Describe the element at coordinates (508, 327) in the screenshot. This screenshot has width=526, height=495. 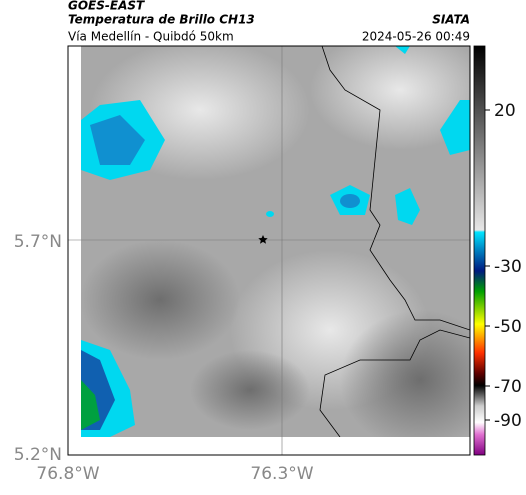
I see `colorbar-tick-label: -50` at that location.